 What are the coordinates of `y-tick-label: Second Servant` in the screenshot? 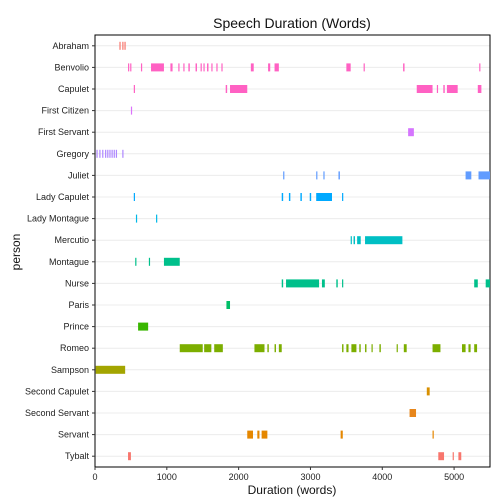 It's located at (57, 413).